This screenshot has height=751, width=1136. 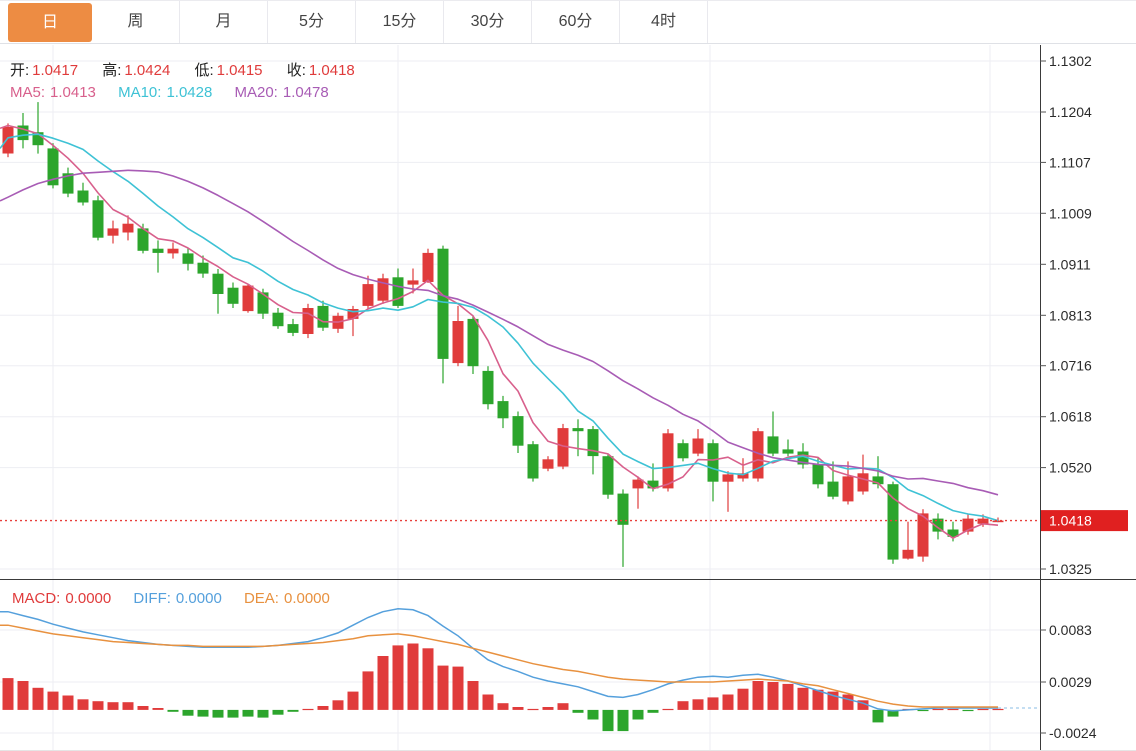 What do you see at coordinates (147, 70) in the screenshot?
I see `high-value: 1.0424` at bounding box center [147, 70].